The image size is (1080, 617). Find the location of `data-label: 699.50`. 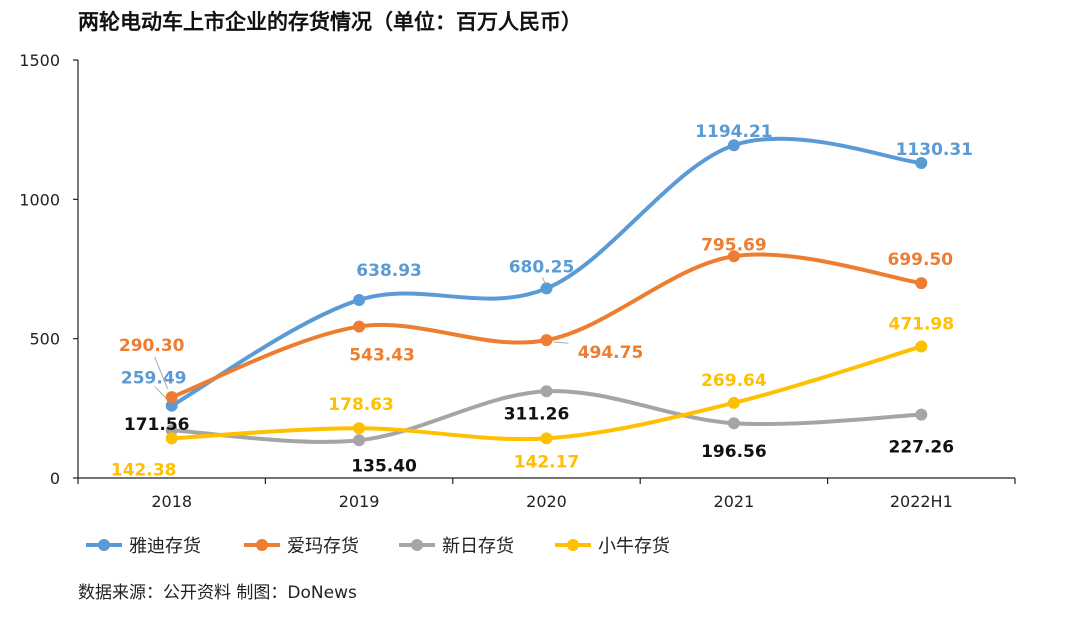

data-label: 699.50 is located at coordinates (920, 260).